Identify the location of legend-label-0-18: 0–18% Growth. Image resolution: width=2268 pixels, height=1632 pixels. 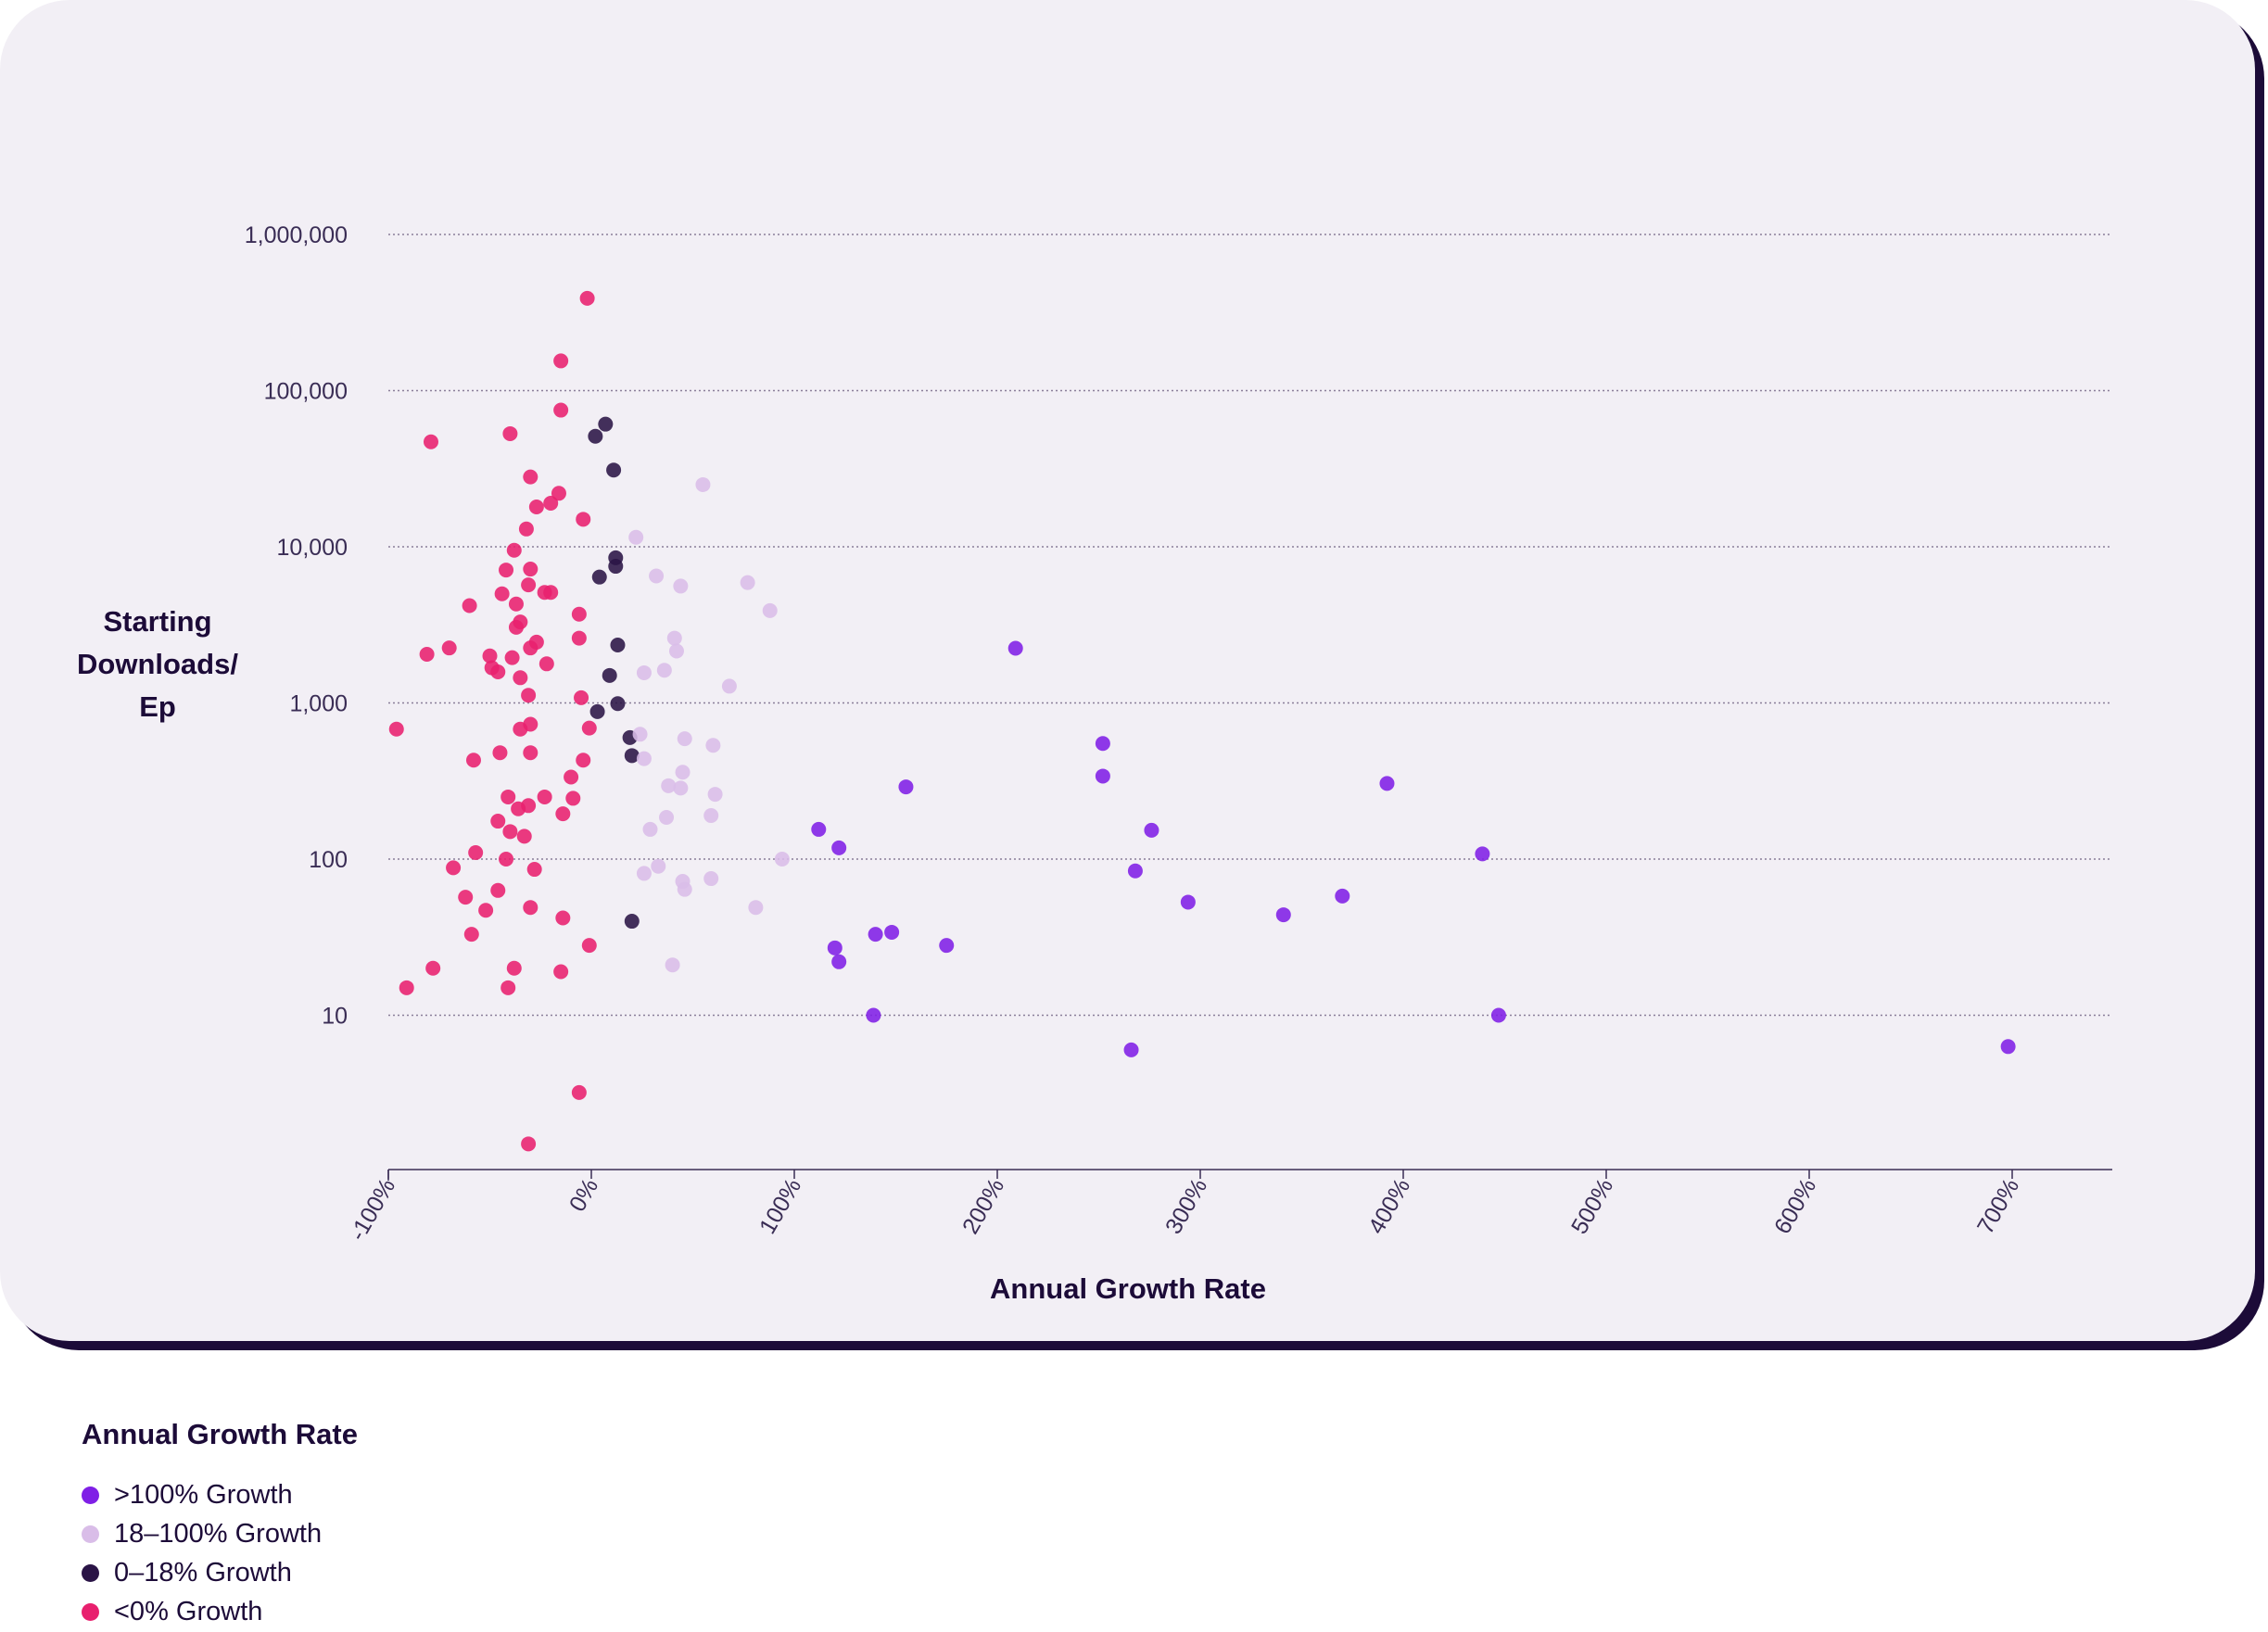
(203, 1572).